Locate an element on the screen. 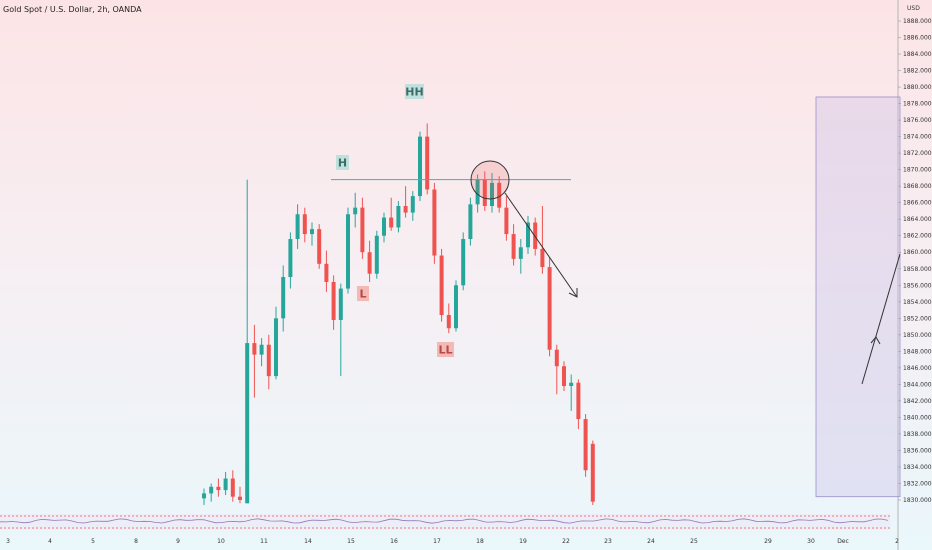 The image size is (932, 550). time-tick-label: 5 is located at coordinates (93, 541).